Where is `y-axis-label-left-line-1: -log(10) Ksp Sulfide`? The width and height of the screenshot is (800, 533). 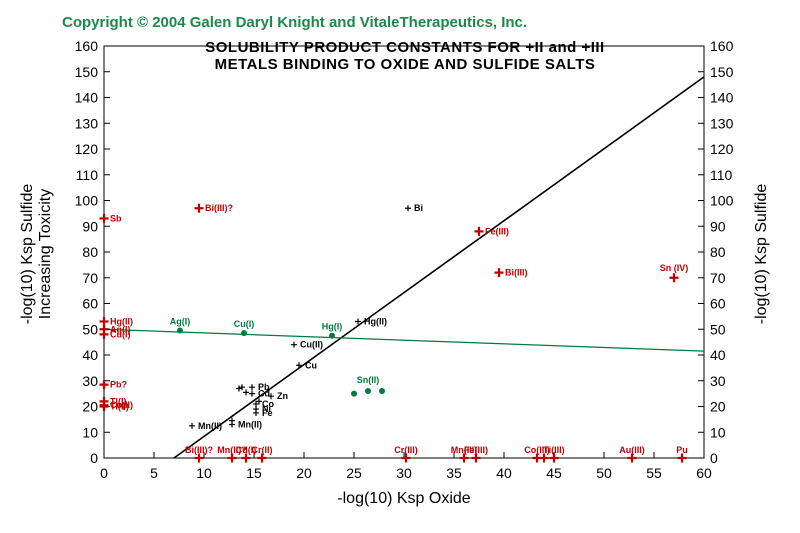
y-axis-label-left-line-1: -log(10) Ksp Sulfide is located at coordinates (27, 254).